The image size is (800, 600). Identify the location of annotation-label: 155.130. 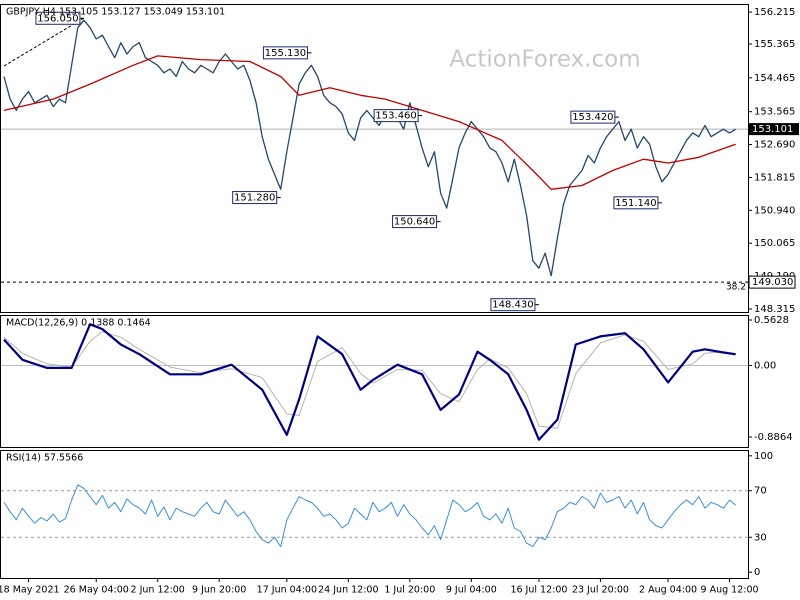
(285, 53).